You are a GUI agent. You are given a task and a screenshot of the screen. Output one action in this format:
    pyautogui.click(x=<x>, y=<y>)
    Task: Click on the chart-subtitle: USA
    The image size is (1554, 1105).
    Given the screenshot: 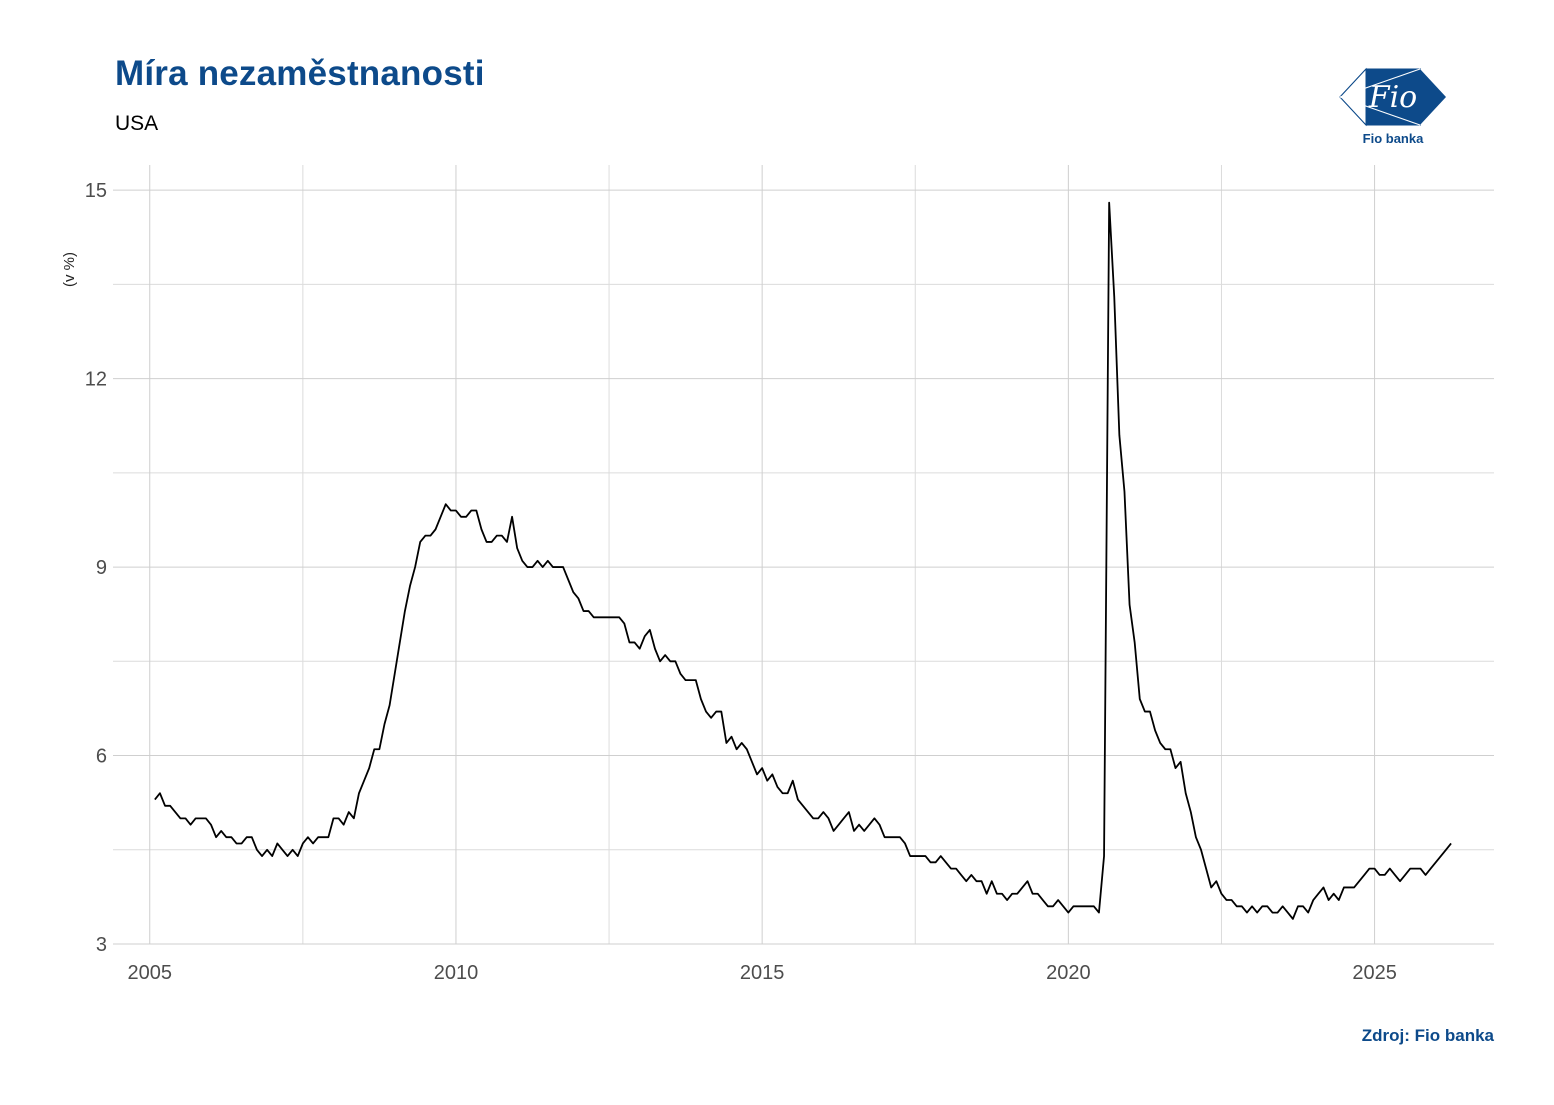 What is the action you would take?
    pyautogui.click(x=137, y=123)
    